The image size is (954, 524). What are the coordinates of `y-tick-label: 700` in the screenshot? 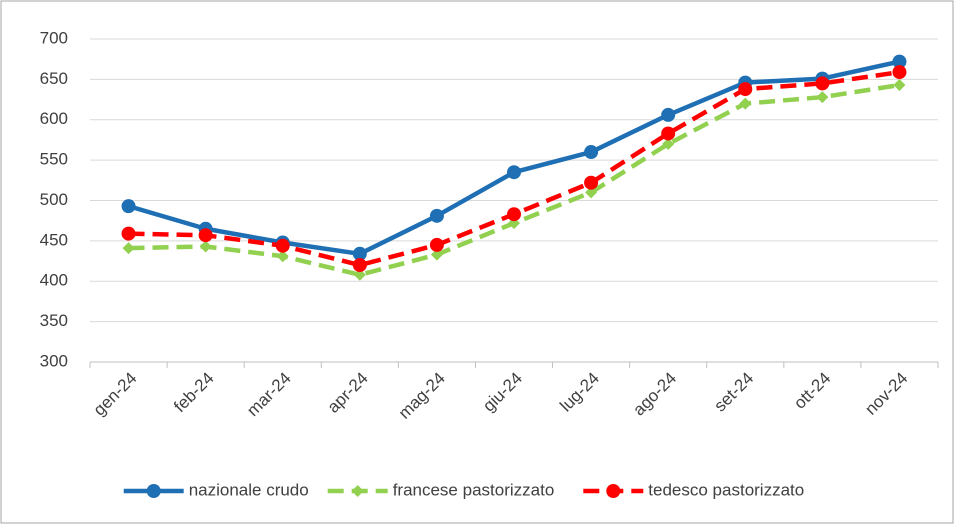 It's located at (54, 37).